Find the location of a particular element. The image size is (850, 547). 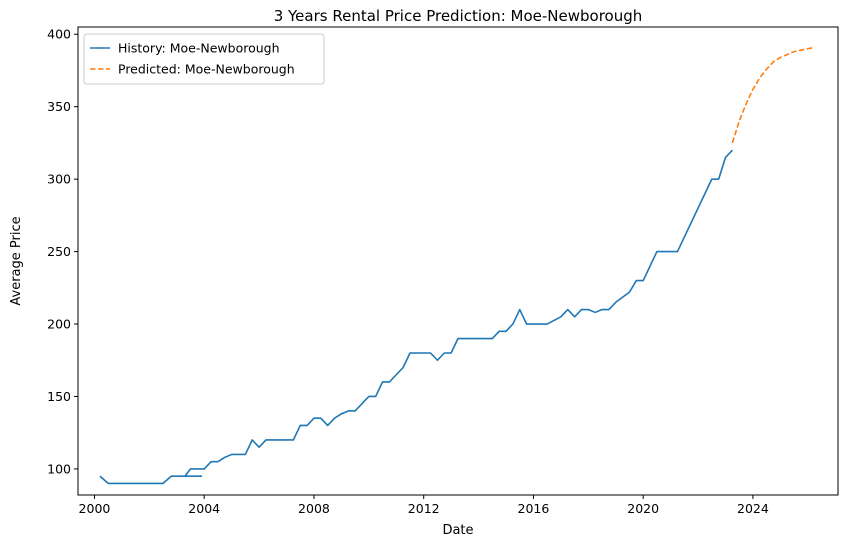

series-line-predicted is located at coordinates (773, 95).